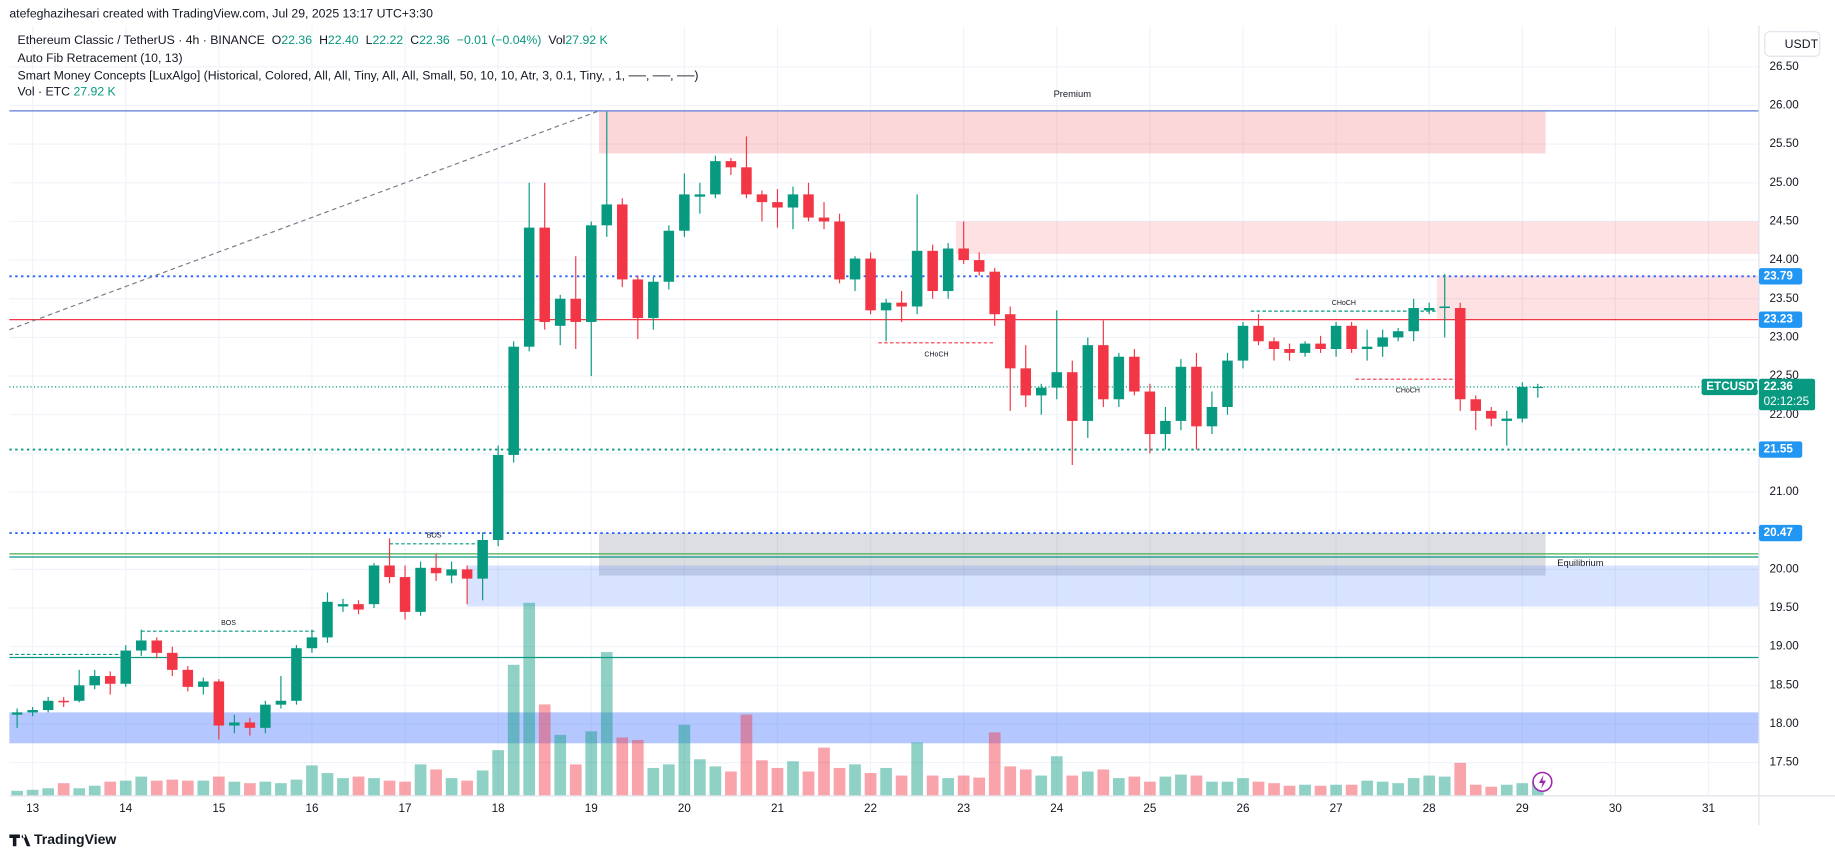 Image resolution: width=1835 pixels, height=858 pixels. I want to click on price-tags: 23.79 23.23 21.55 20.47 ETCUSDT 22.36 02:12:25, so click(1758, 405).